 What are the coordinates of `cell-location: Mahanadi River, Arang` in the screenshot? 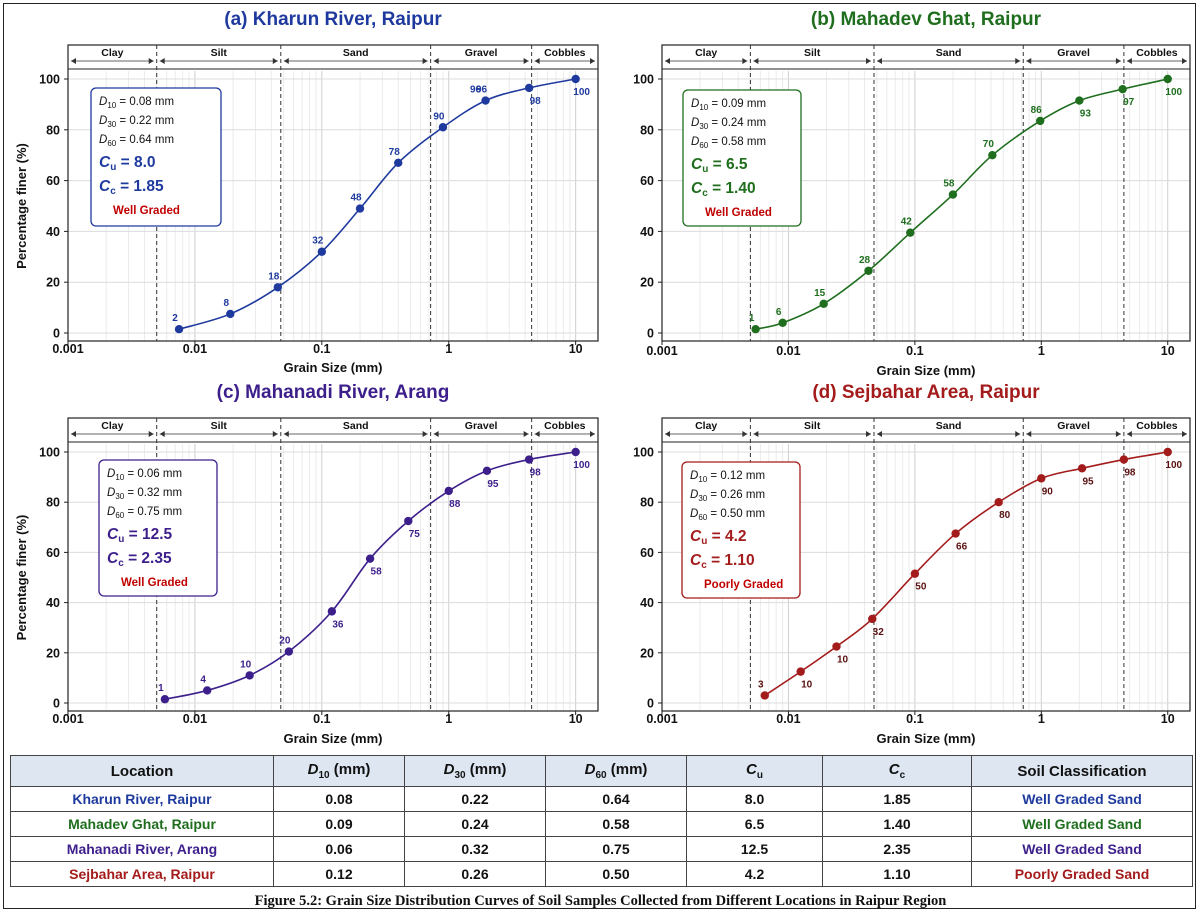 It's located at (142, 849).